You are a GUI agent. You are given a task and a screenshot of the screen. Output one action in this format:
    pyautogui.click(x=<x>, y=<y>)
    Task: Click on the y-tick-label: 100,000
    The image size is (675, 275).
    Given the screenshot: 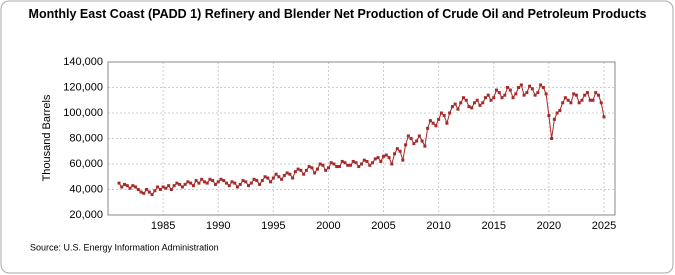 What is the action you would take?
    pyautogui.click(x=83, y=113)
    